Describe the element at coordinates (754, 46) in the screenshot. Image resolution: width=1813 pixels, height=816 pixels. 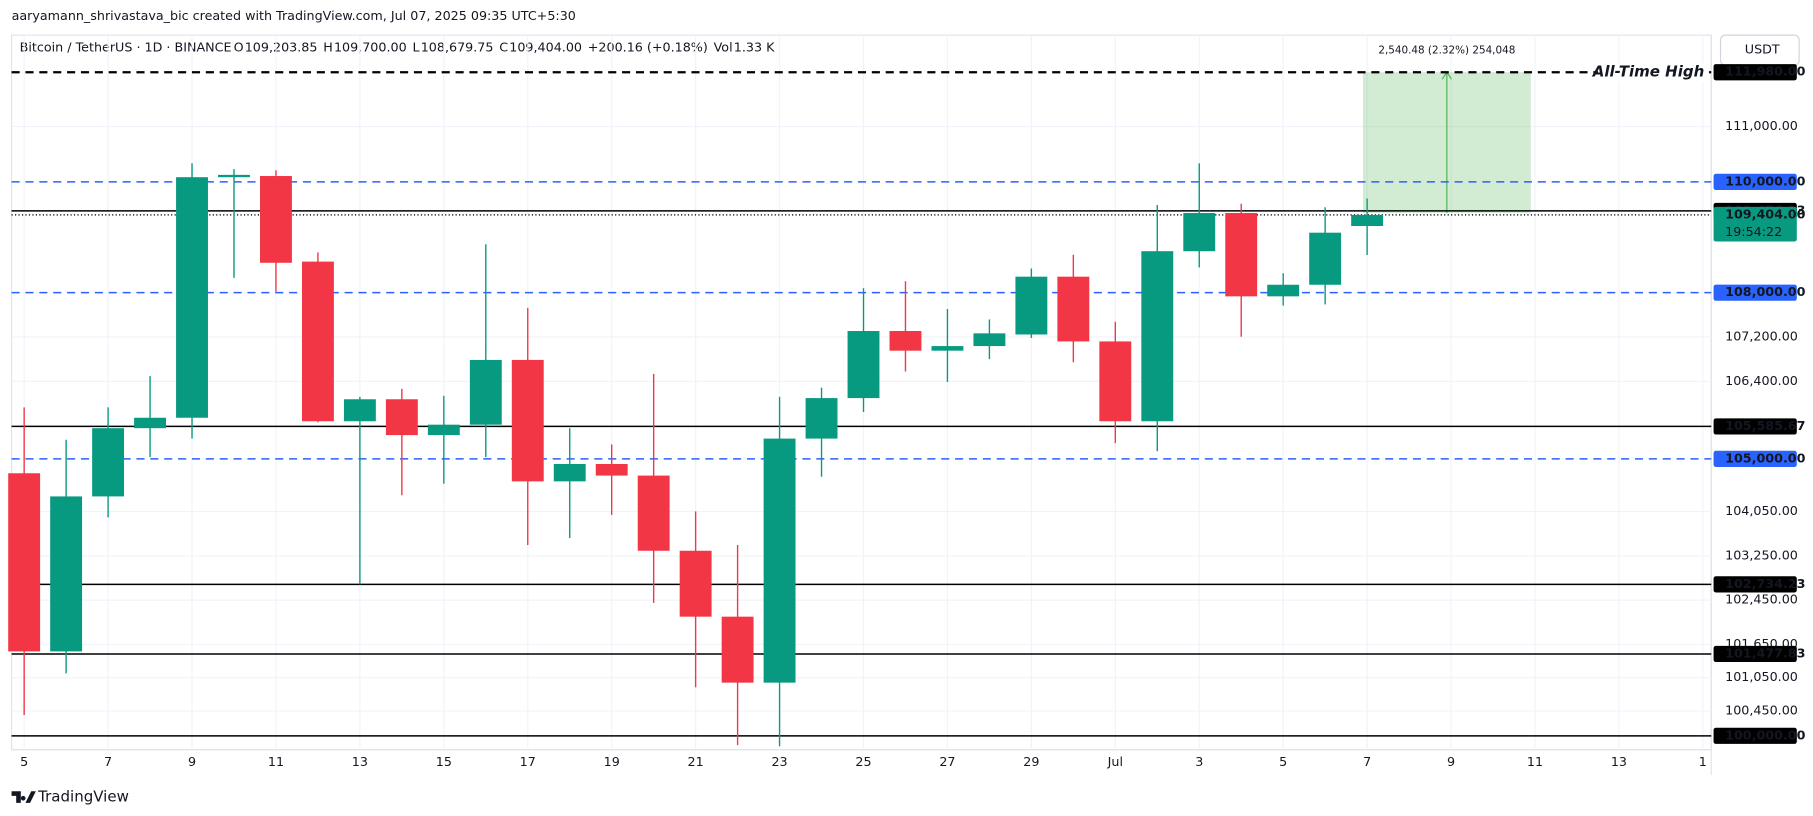
I see `ohlc-text: 1.33 K` at that location.